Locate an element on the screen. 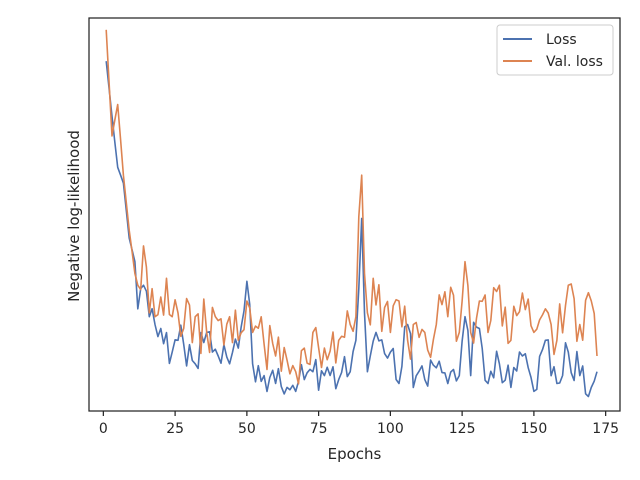 This screenshot has width=640, height=480. x-tick-label: 50 is located at coordinates (247, 429).